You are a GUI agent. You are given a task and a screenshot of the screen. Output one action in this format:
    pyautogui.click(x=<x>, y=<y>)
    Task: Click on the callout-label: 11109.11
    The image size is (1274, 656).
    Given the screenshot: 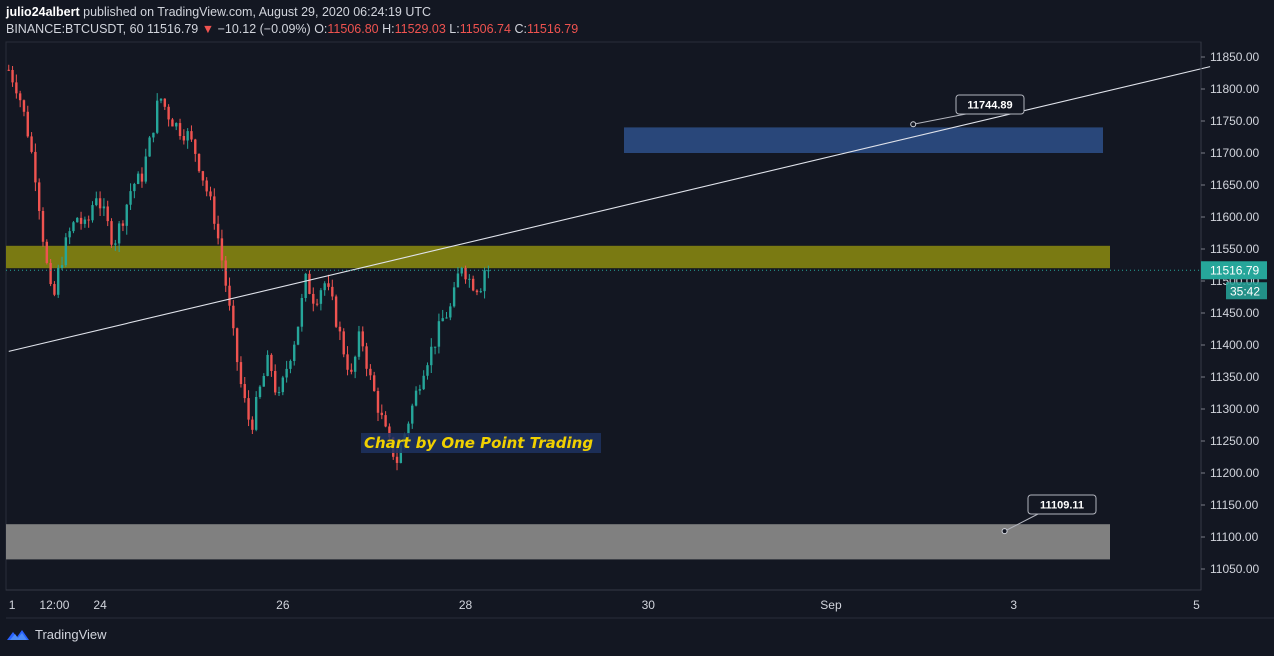 What is the action you would take?
    pyautogui.click(x=1062, y=506)
    